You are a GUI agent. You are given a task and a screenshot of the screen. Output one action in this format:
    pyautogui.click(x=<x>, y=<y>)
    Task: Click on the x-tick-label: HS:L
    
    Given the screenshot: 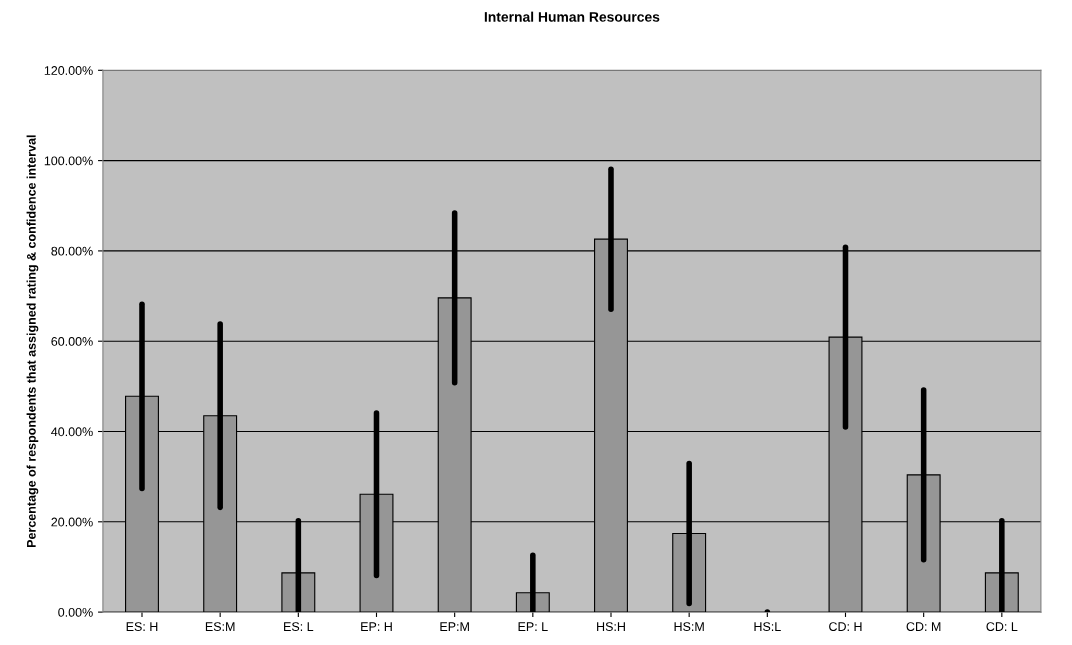 What is the action you would take?
    pyautogui.click(x=767, y=627)
    